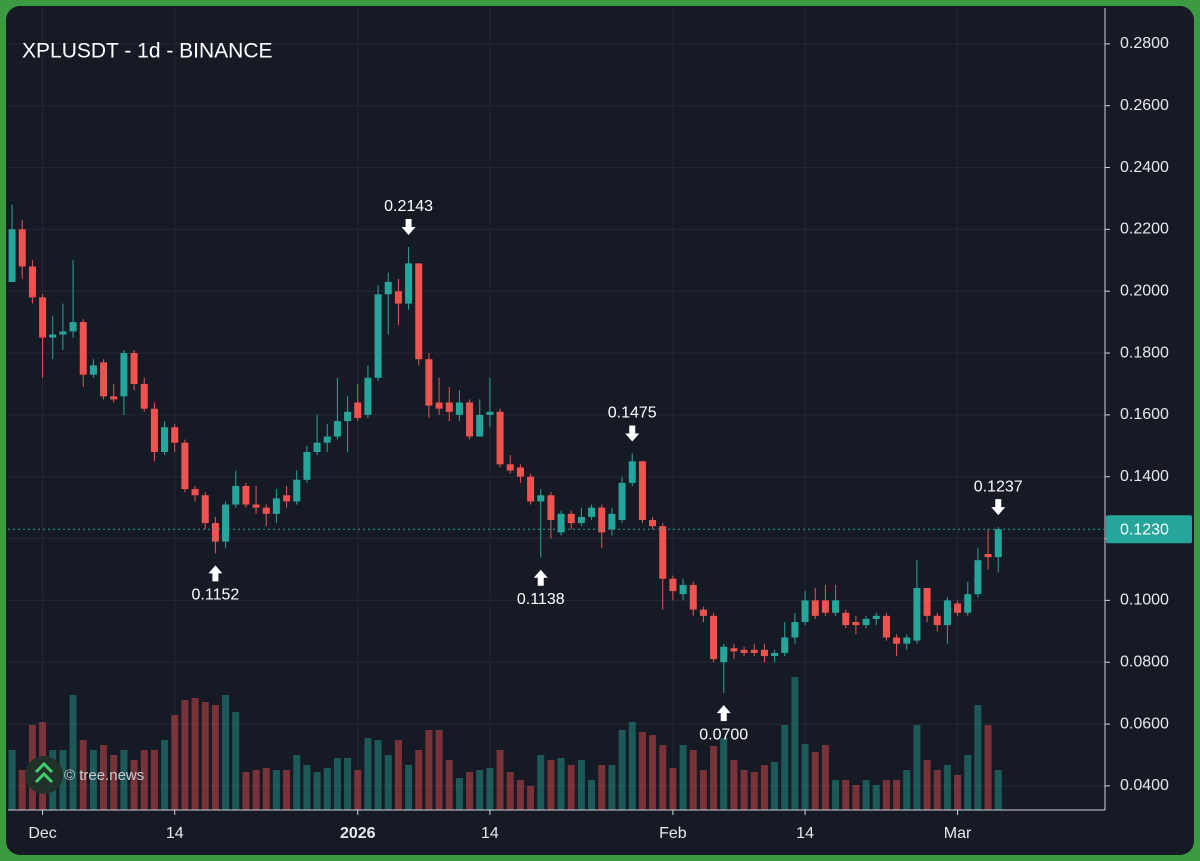 This screenshot has width=1200, height=861. I want to click on annotation-label: 0.0700, so click(723, 734).